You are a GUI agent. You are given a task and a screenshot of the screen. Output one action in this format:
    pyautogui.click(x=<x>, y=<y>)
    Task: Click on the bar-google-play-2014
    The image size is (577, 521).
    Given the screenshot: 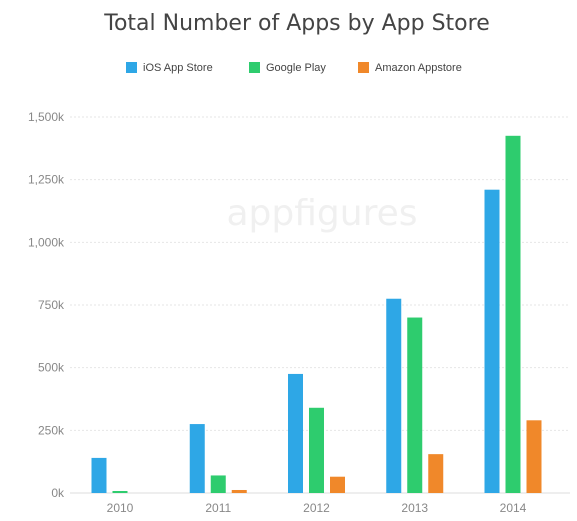 What is the action you would take?
    pyautogui.click(x=513, y=314)
    